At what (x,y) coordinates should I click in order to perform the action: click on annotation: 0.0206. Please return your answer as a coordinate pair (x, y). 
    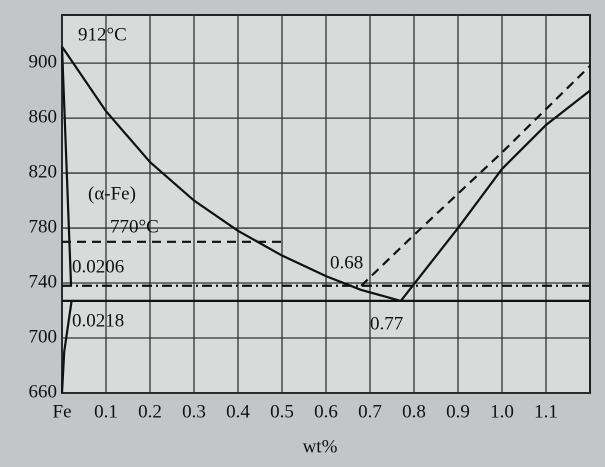
    Looking at the image, I should click on (98, 266).